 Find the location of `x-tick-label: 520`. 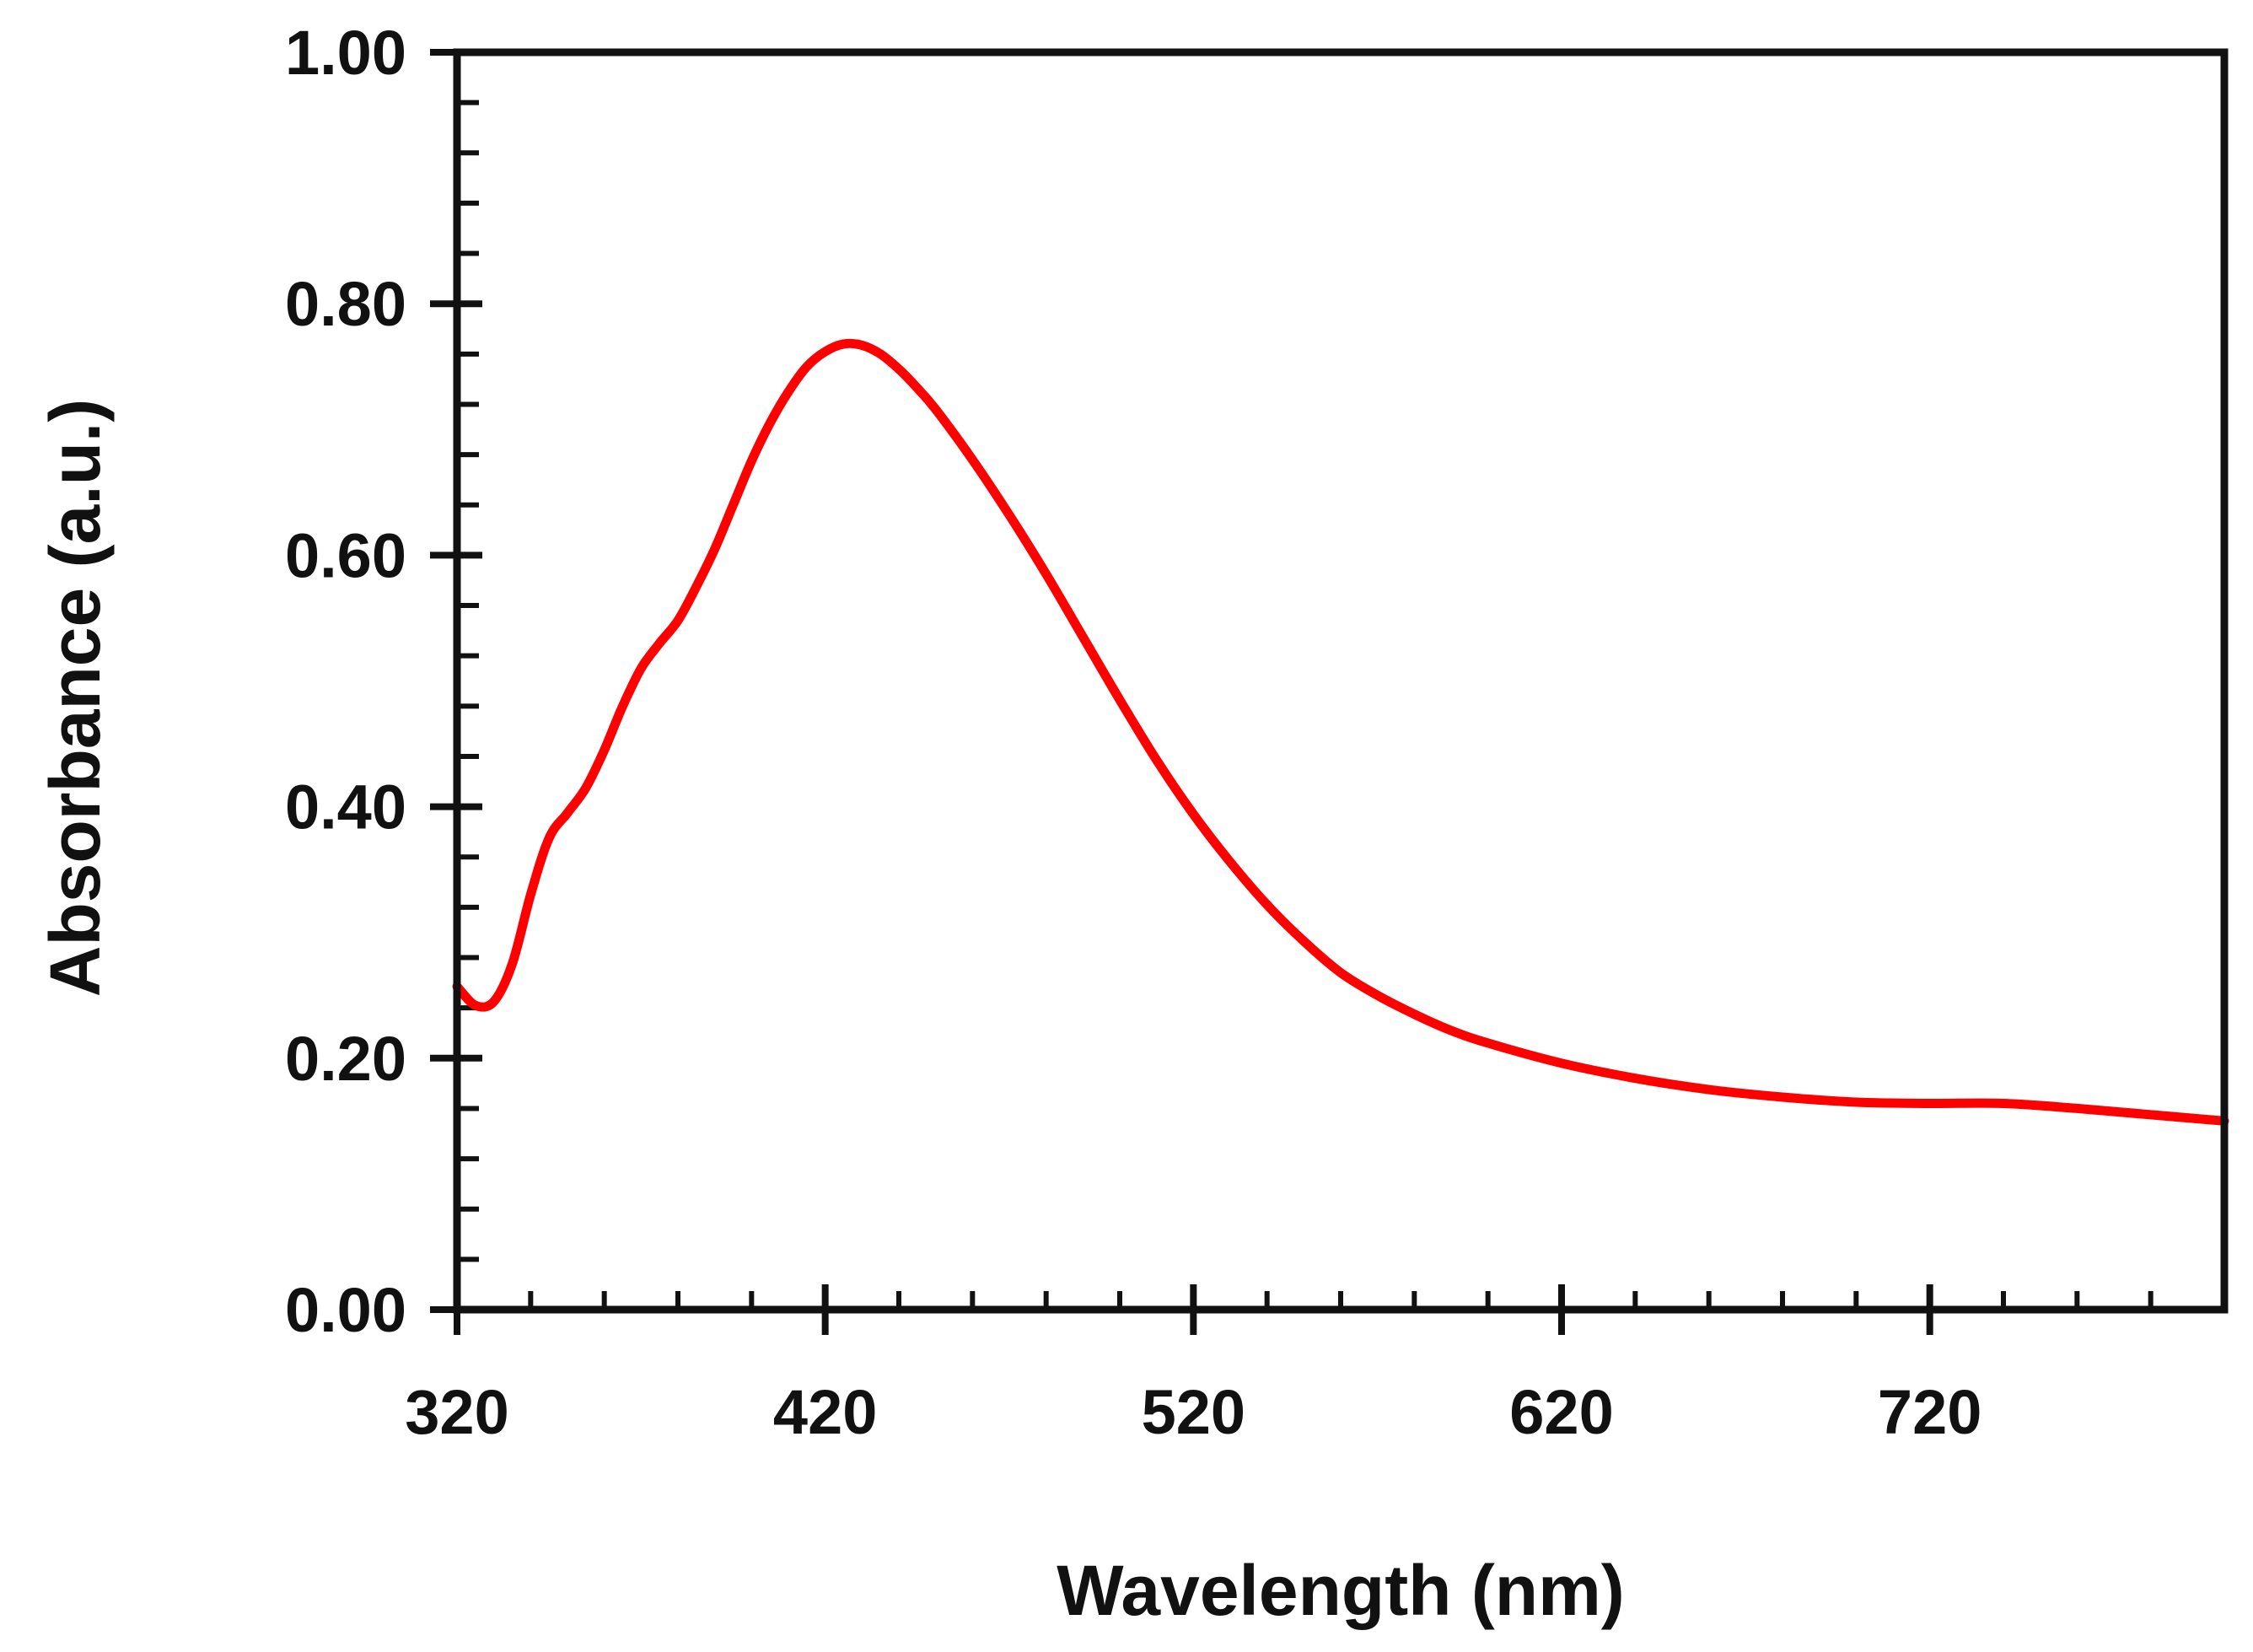

x-tick-label: 520 is located at coordinates (1194, 1412).